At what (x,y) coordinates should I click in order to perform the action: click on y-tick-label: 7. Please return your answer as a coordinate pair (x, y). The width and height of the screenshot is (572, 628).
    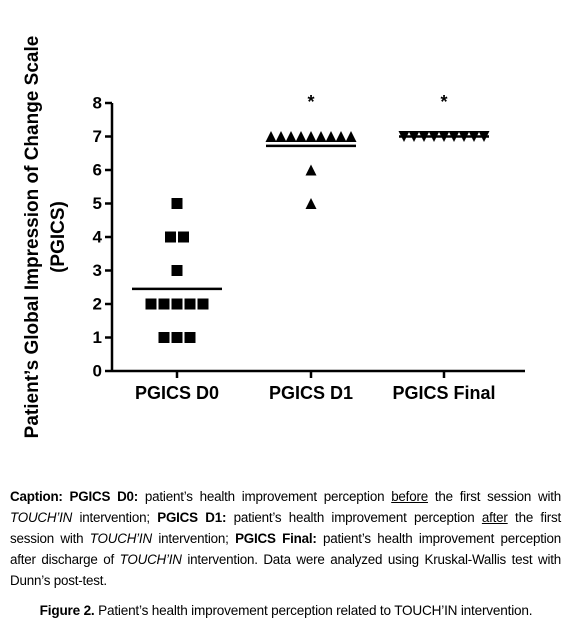
    Looking at the image, I should click on (97, 136).